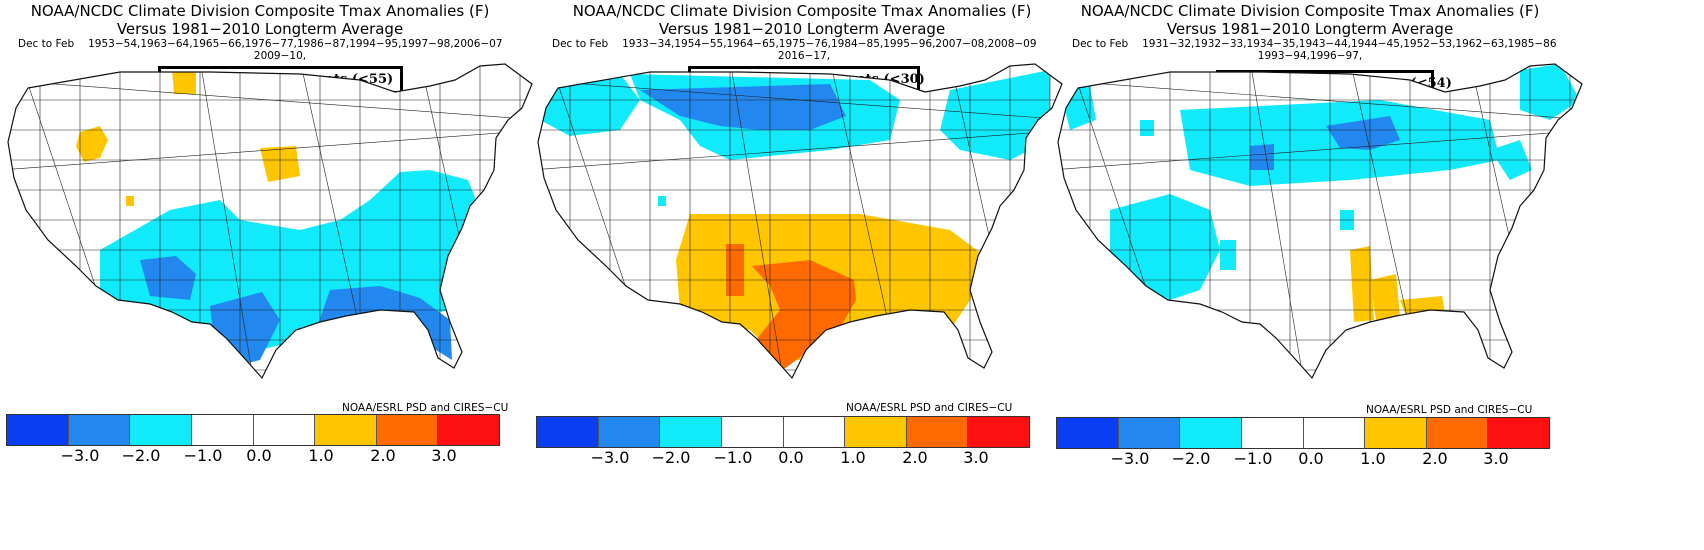 The height and width of the screenshot is (550, 1704). I want to click on years-list-cont: 2016−17,, so click(804, 56).